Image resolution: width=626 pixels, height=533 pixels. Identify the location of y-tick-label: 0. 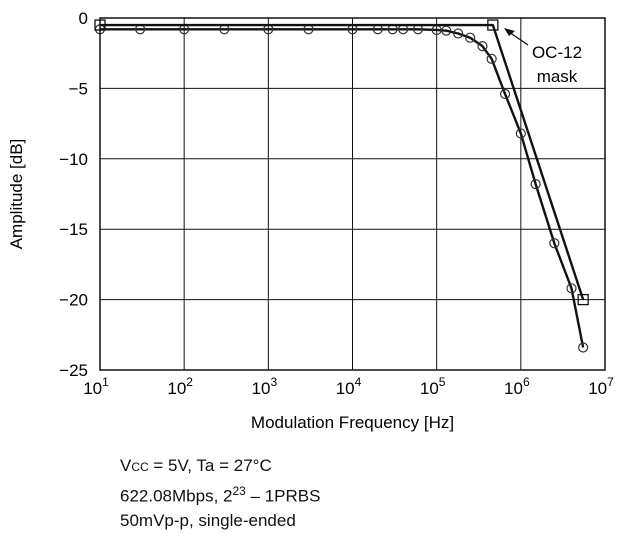
(83, 18).